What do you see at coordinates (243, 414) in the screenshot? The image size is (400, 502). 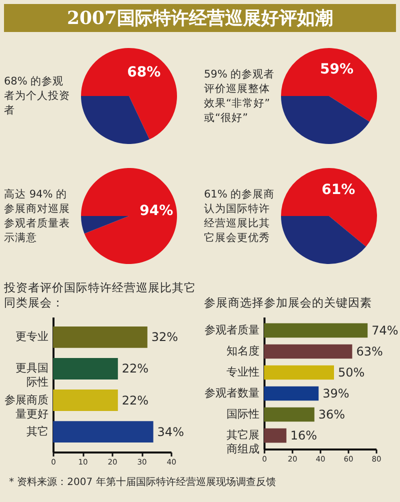 I see `y-tick-label: 国际性` at bounding box center [243, 414].